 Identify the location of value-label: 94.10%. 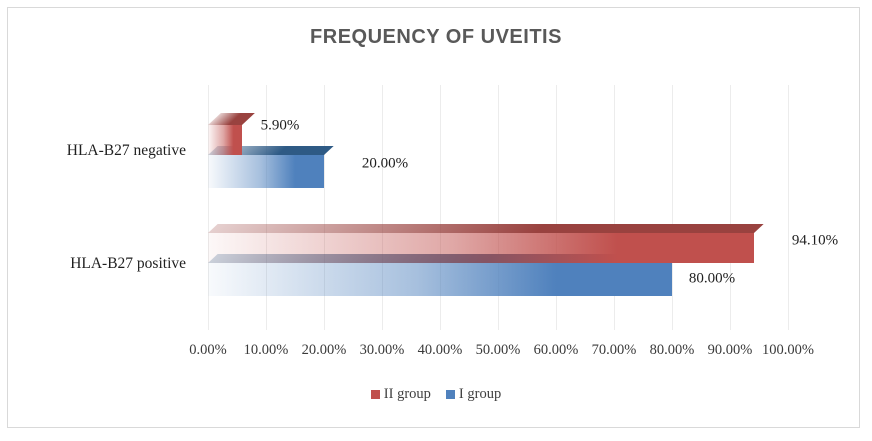
(815, 240).